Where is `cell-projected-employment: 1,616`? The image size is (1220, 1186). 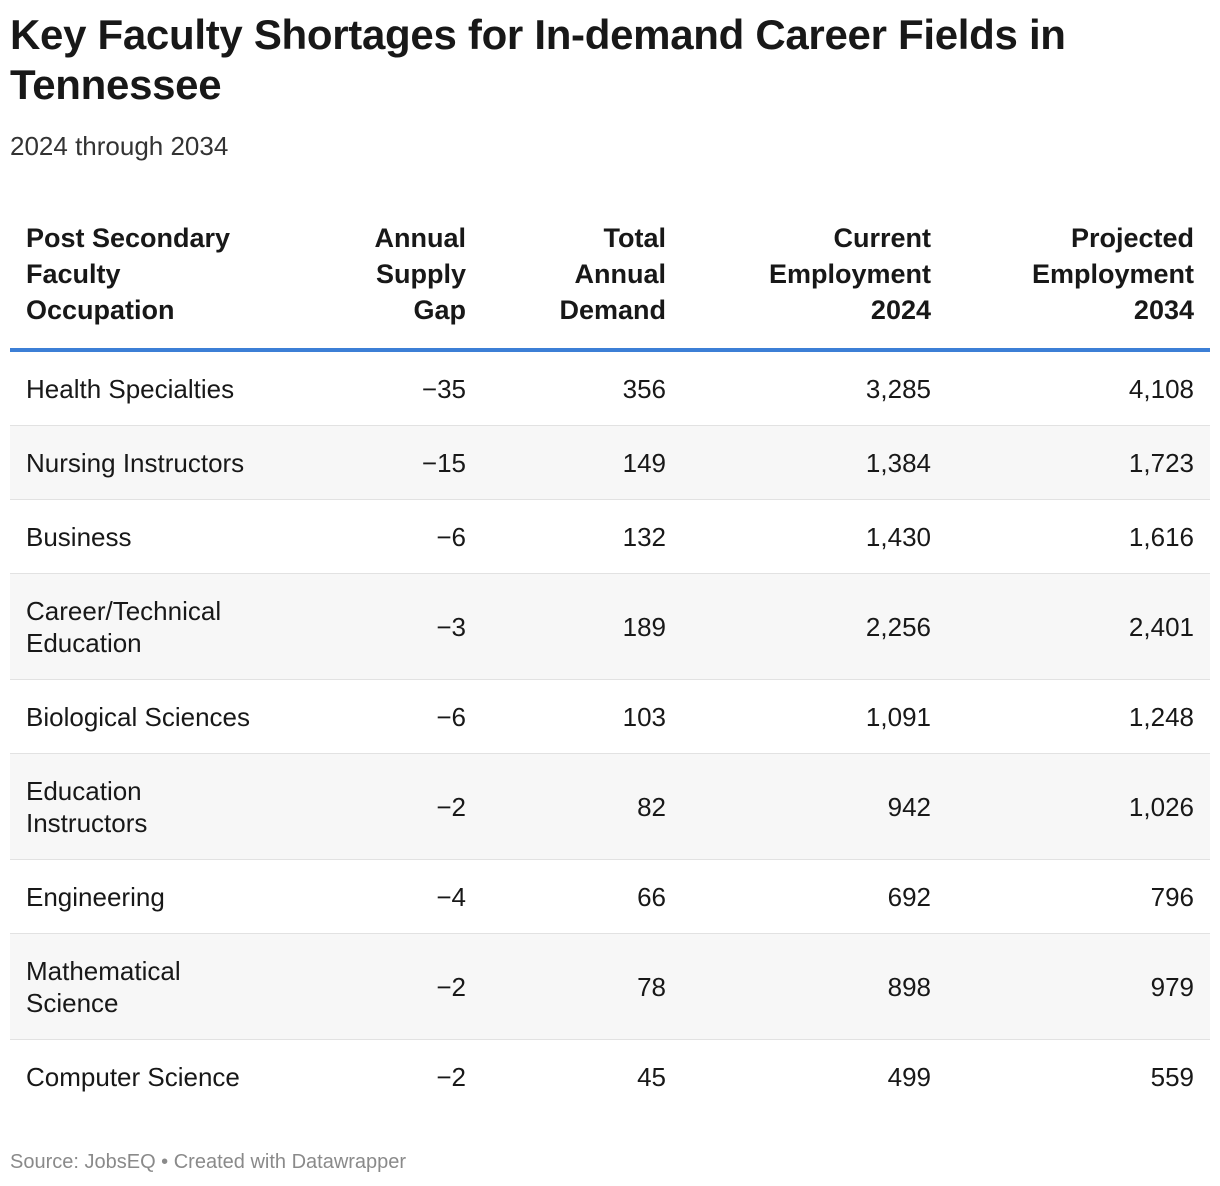
cell-projected-employment: 1,616 is located at coordinates (1078, 536).